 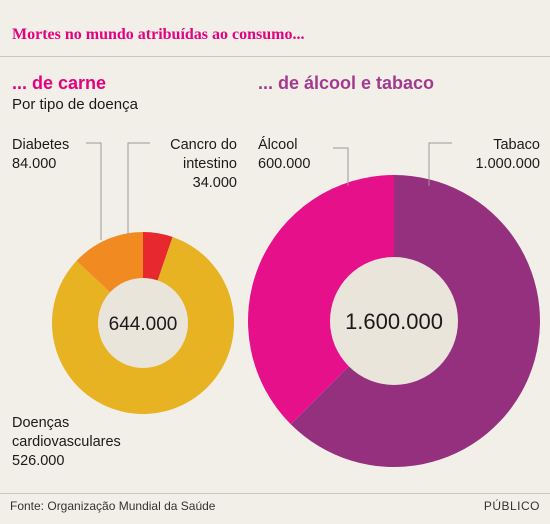 What do you see at coordinates (59, 83) in the screenshot?
I see `meat-section-title: ... de carne` at bounding box center [59, 83].